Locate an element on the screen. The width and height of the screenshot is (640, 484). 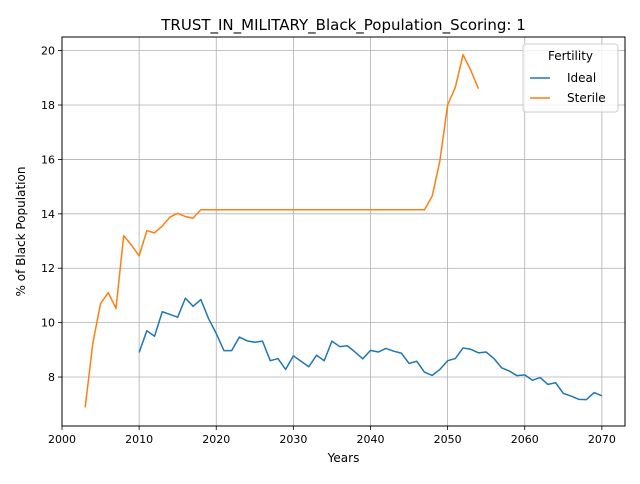
legend-title: Fertility is located at coordinates (570, 56).